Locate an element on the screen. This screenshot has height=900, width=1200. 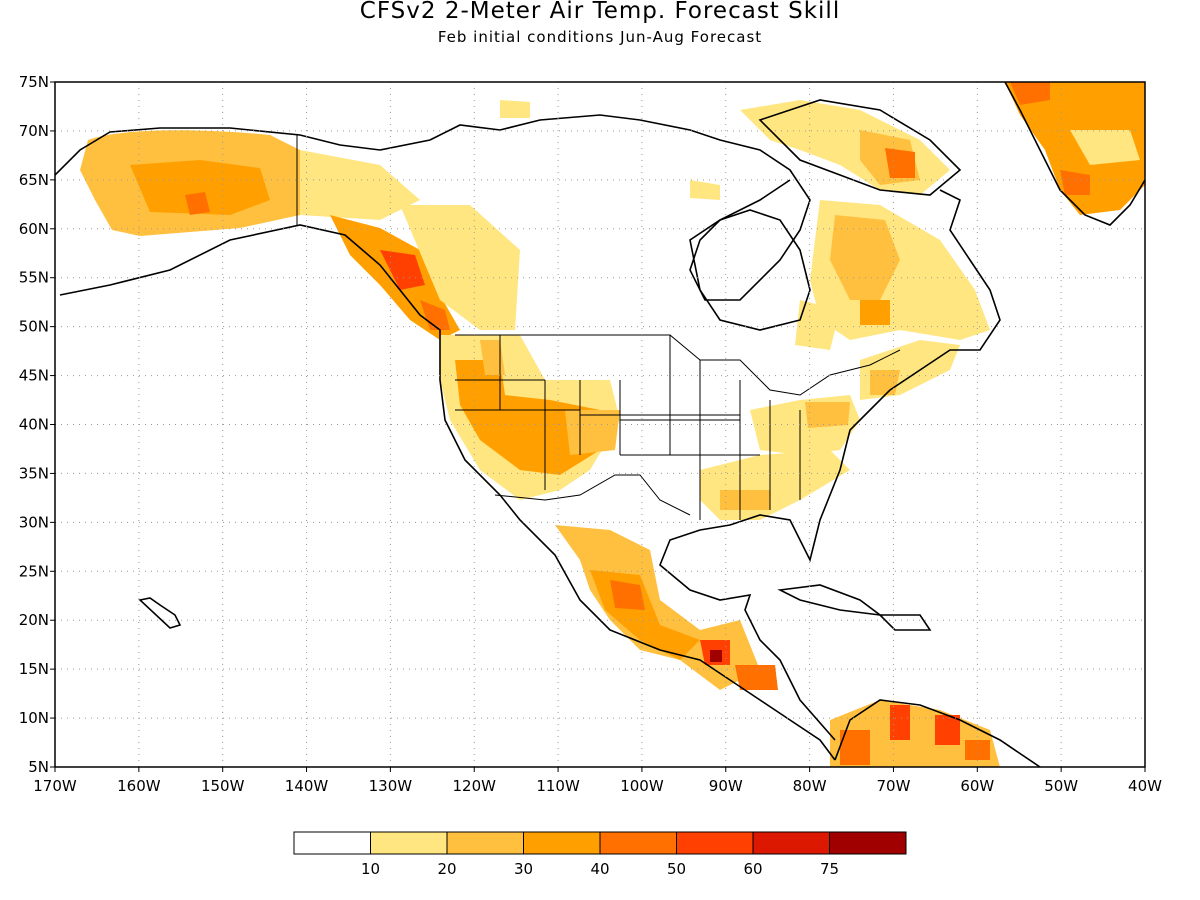
lon-label: 100W is located at coordinates (642, 786).